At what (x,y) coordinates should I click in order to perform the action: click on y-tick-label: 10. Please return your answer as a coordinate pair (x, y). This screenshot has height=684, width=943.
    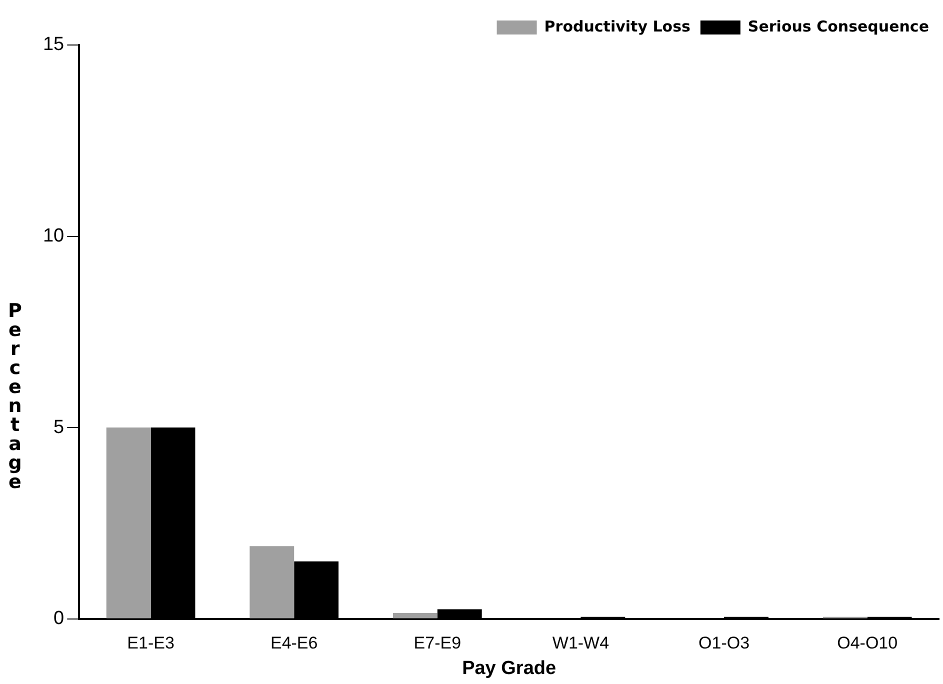
    Looking at the image, I should click on (53, 236).